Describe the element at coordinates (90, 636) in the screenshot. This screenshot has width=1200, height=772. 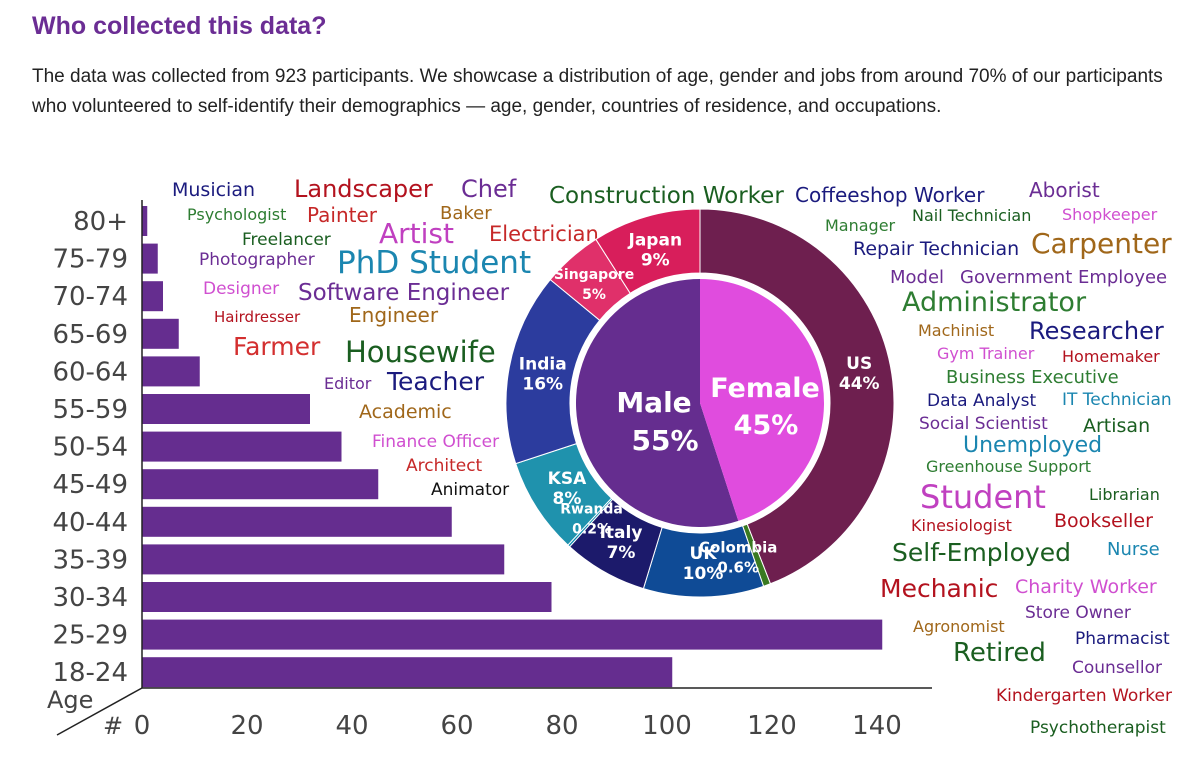
I see `age-tick-label: 25-29` at that location.